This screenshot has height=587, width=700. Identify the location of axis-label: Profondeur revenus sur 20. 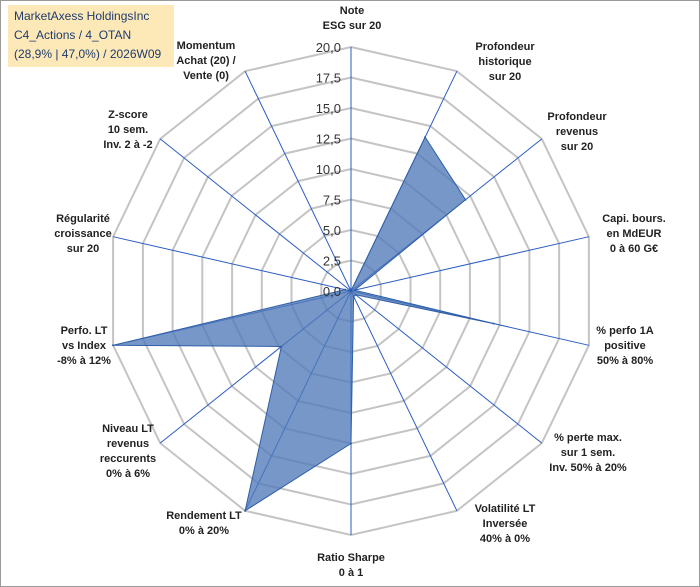
(577, 132).